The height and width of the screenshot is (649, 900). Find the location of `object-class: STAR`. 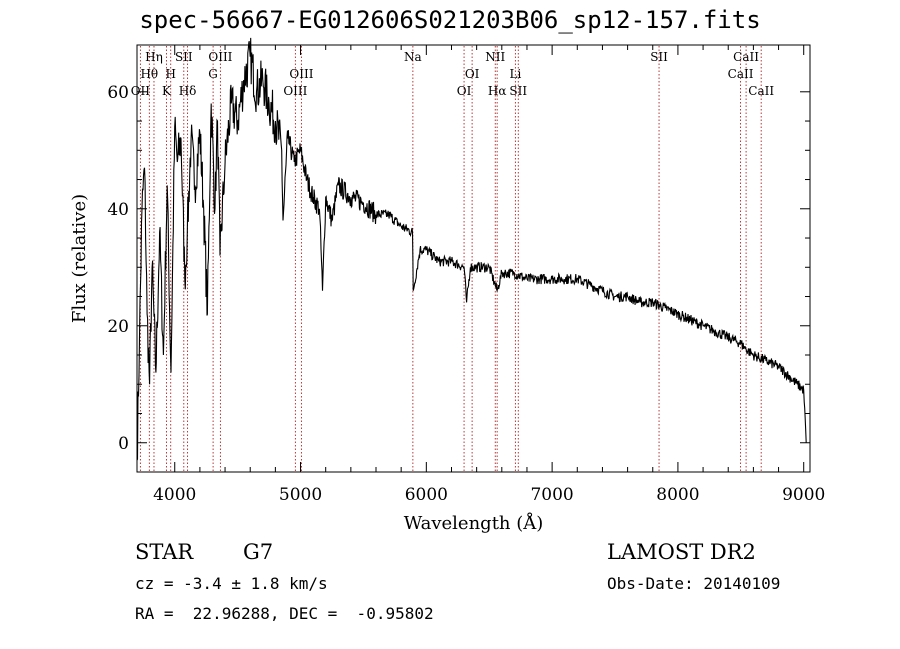

object-class: STAR is located at coordinates (164, 552).